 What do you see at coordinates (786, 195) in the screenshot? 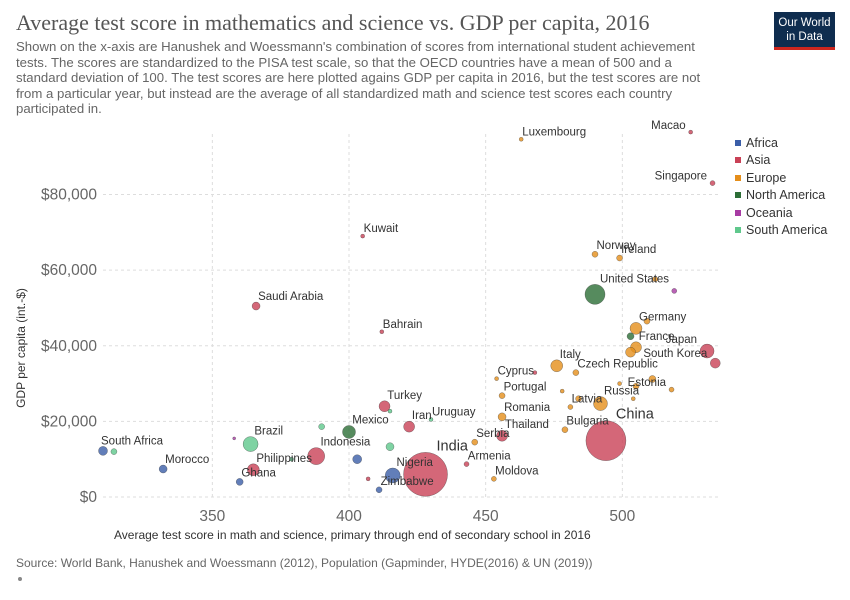
I see `legend-label: North America` at bounding box center [786, 195].